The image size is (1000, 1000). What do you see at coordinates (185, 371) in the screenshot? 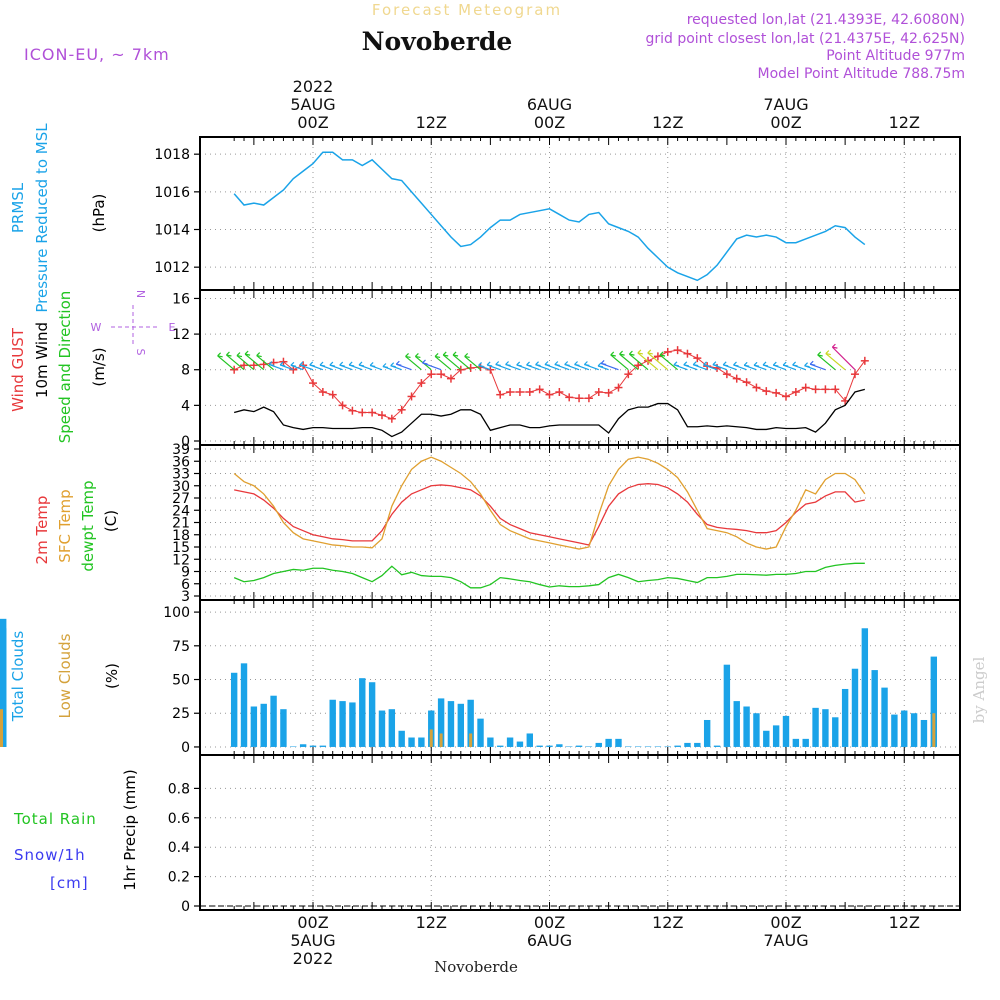
I see `y-tick-label: 8` at bounding box center [185, 371].